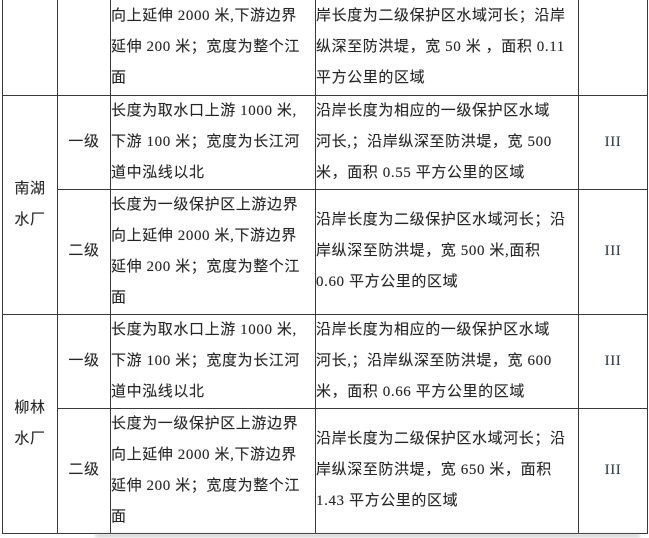 Image resolution: width=649 pixels, height=538 pixels. I want to click on level-cell-empty, so click(84, 48).